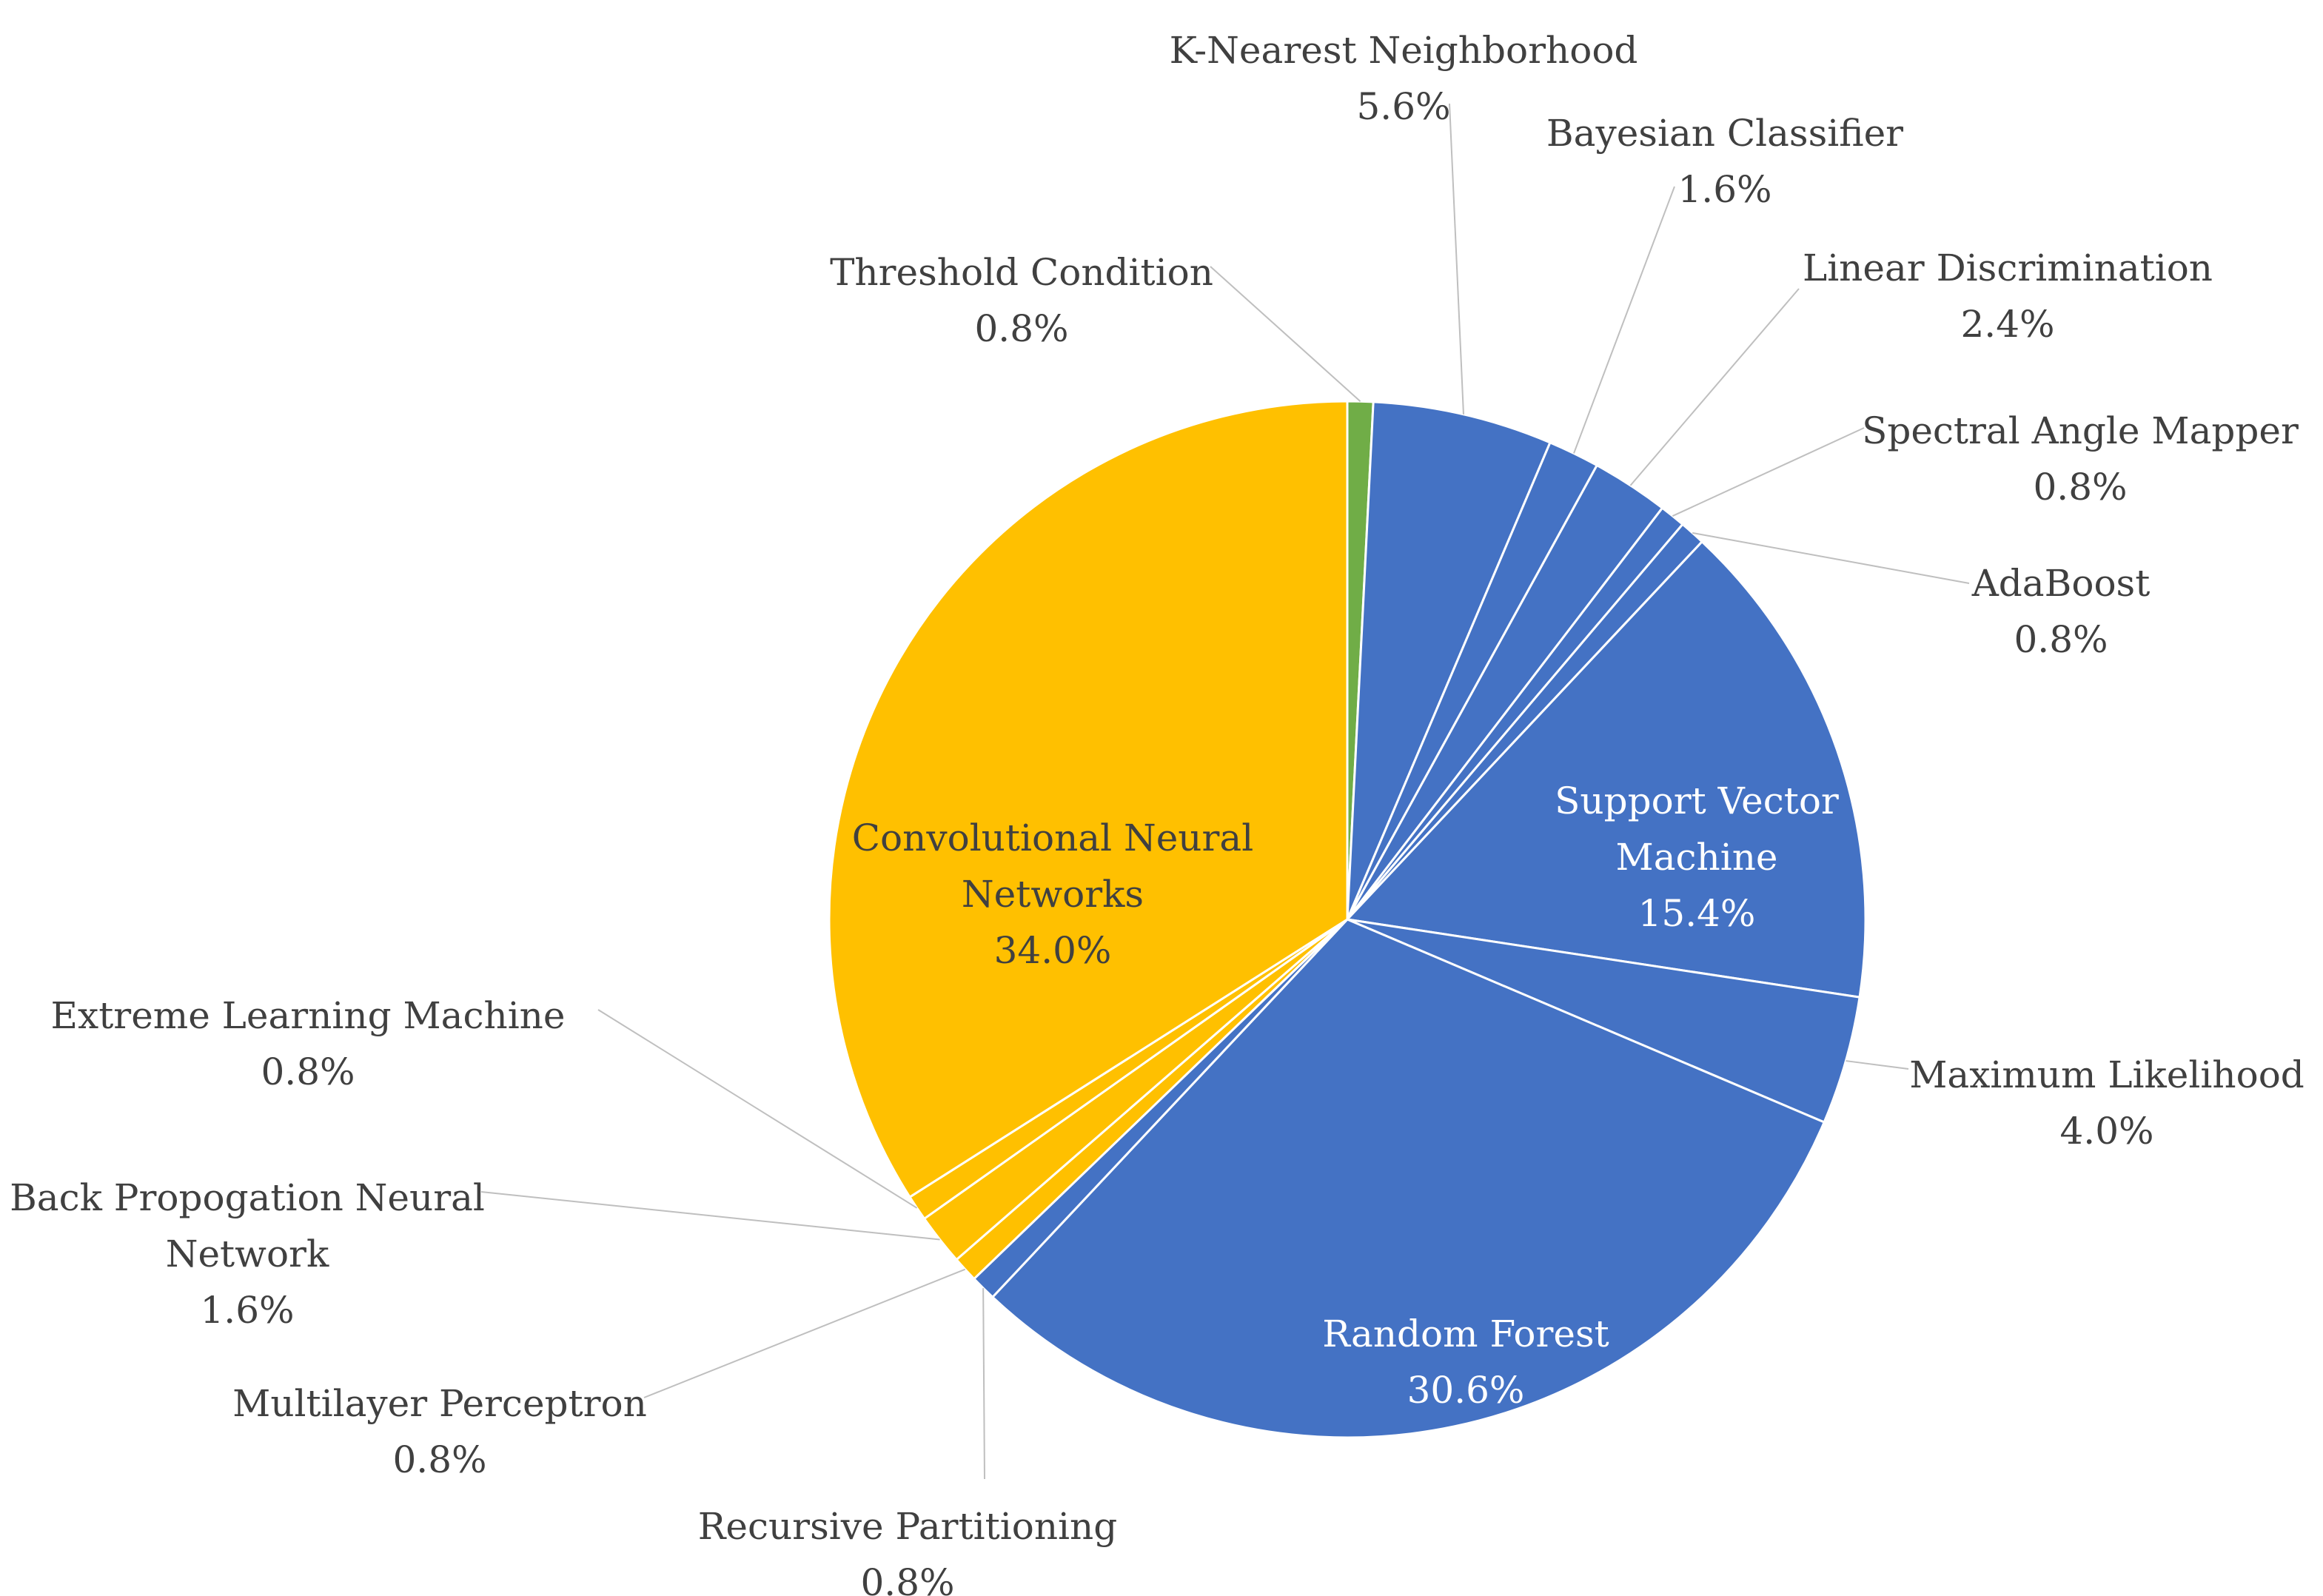 The image size is (2323, 1596). Describe the element at coordinates (2061, 583) in the screenshot. I see `slice-label-name: AdaBoost` at that location.